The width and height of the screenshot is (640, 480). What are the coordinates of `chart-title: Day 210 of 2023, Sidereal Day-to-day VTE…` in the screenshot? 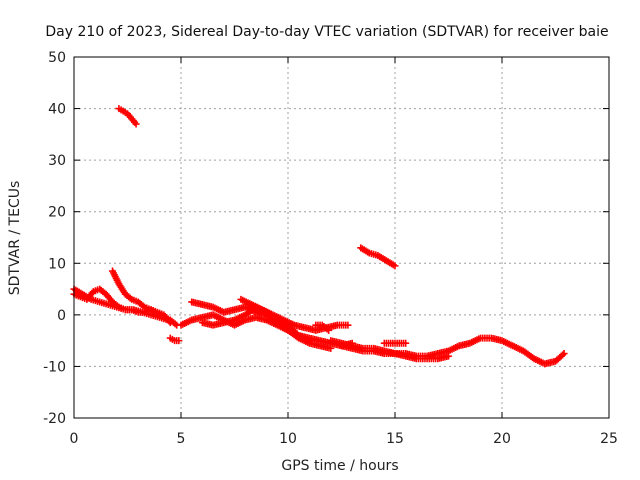 It's located at (326, 32).